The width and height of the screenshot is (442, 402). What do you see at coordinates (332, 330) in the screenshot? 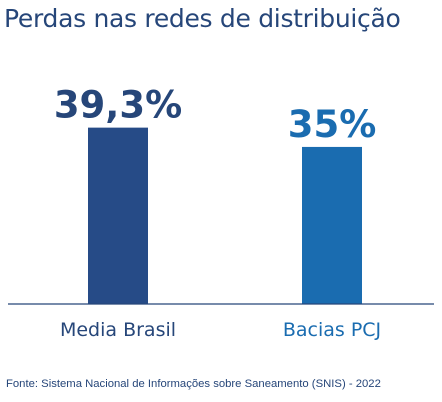
I see `category-label-bacias-pcj: Bacias PCJ` at bounding box center [332, 330].